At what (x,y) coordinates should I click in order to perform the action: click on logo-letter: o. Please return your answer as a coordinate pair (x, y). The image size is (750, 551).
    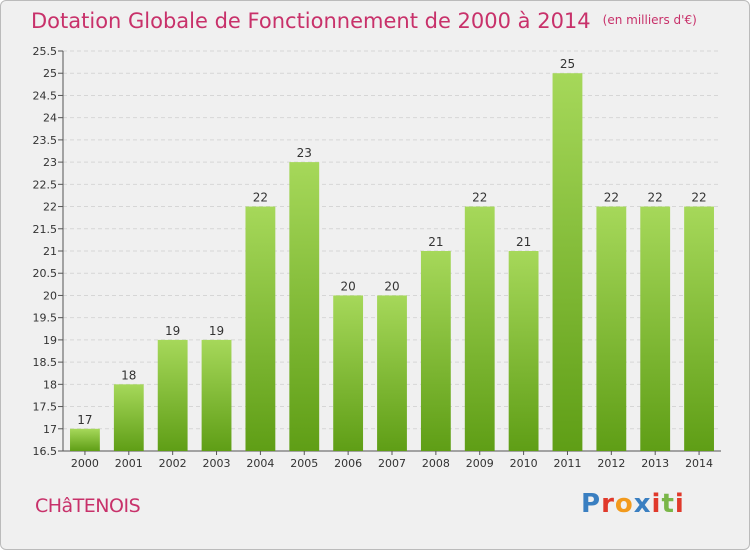
    Looking at the image, I should click on (624, 504).